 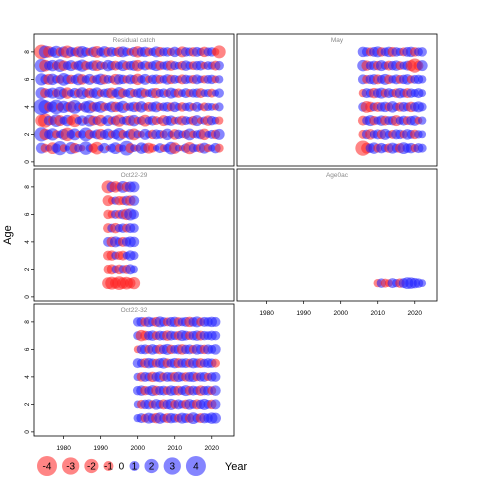 I want to click on panel-1: May, so click(x=337, y=100).